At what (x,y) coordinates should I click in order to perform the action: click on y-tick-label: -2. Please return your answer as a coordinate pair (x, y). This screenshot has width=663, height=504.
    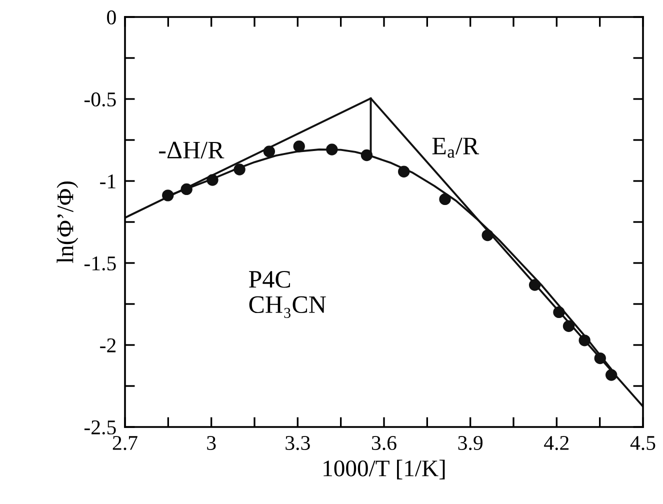
    Looking at the image, I should click on (108, 345).